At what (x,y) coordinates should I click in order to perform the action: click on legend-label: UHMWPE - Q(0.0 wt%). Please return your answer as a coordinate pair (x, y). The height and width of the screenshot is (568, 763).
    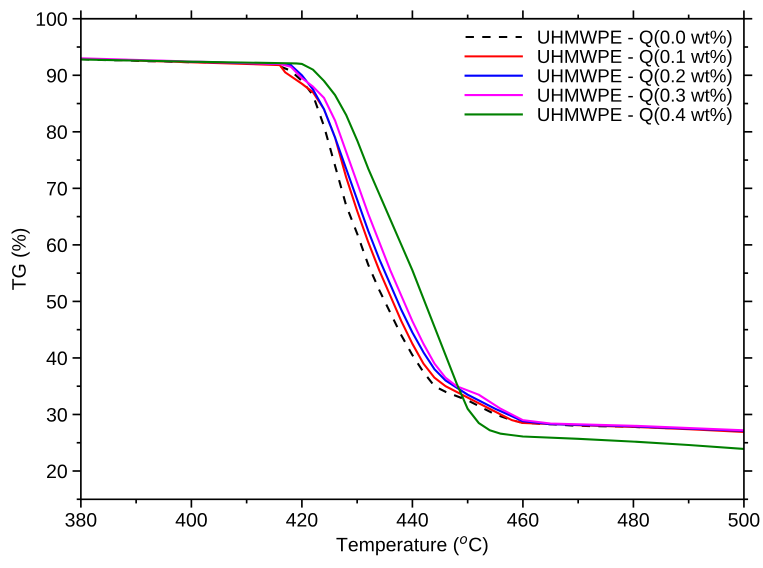
    Looking at the image, I should click on (635, 39).